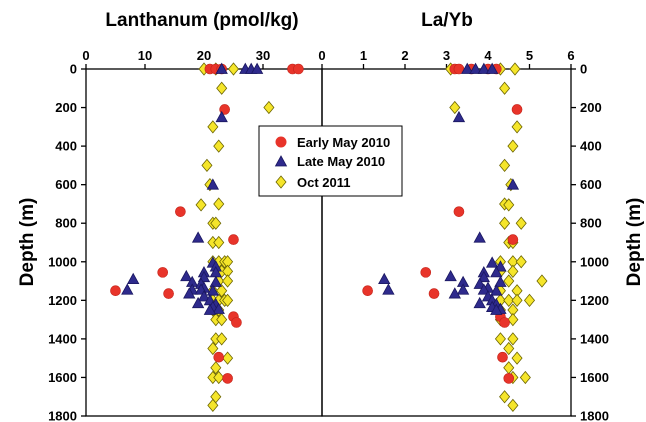 The width and height of the screenshot is (646, 422). I want to click on y-tick-label-0-6: 1200, so click(62, 300).